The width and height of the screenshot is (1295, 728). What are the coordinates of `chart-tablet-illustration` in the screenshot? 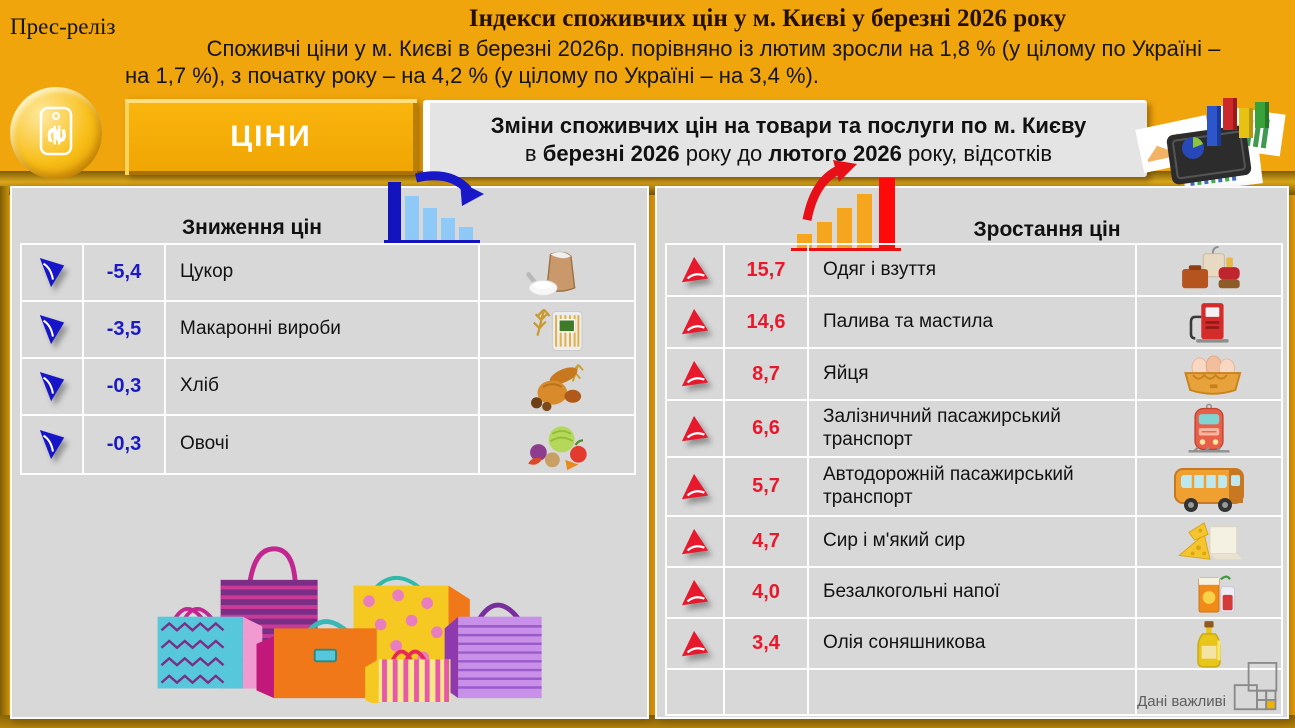 It's located at (1211, 144).